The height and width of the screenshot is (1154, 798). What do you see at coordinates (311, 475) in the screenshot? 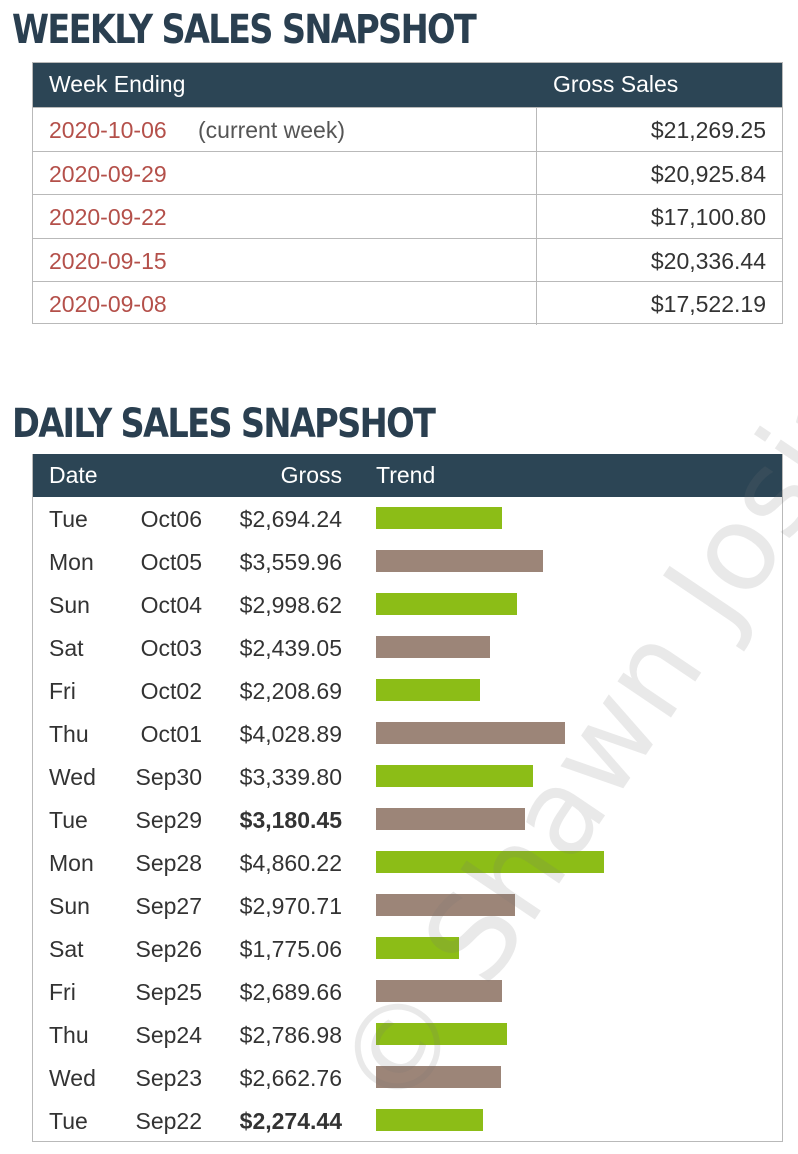
I see `gross-header: Gross` at bounding box center [311, 475].